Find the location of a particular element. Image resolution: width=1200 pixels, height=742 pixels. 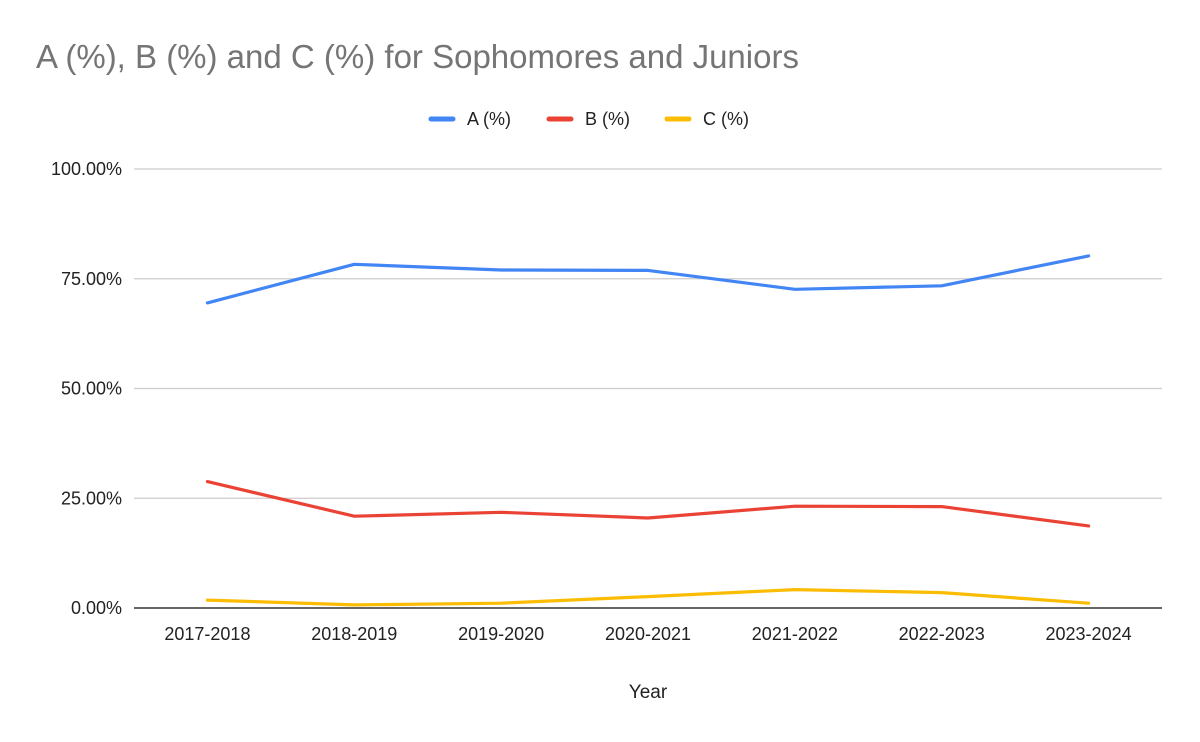

x-tick-label: 2023-2024 is located at coordinates (1089, 634).